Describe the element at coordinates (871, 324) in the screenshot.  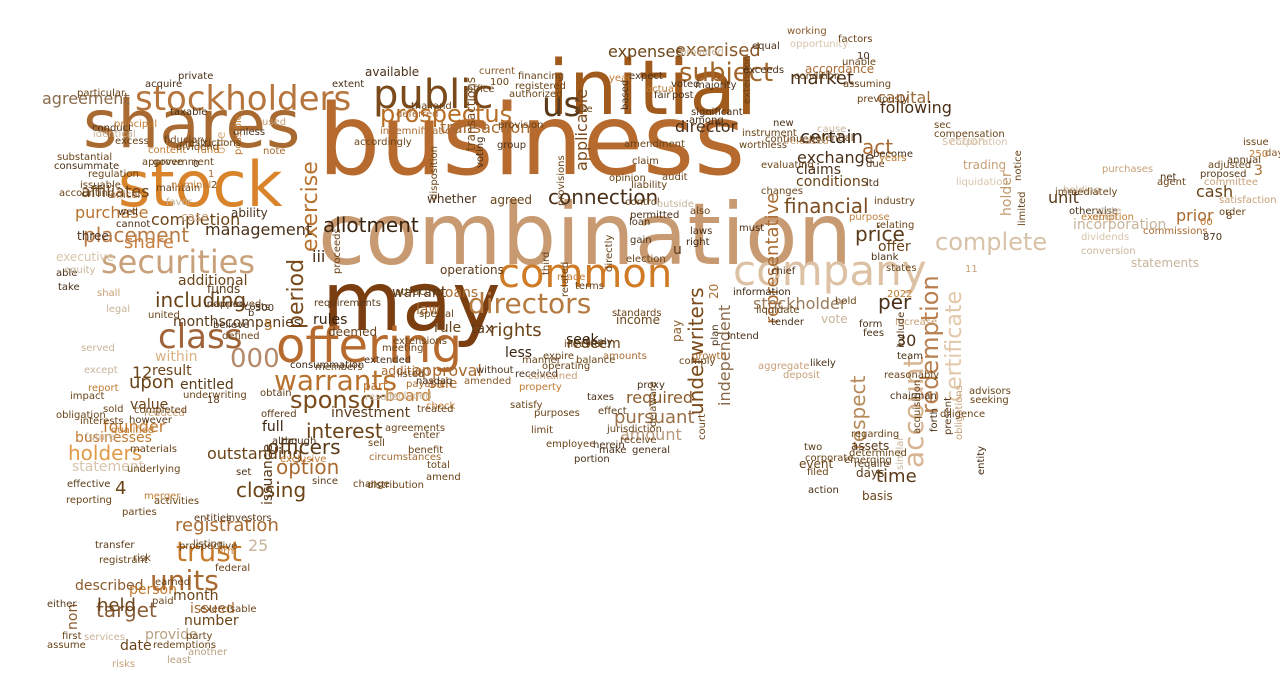
I see `word-form: form` at that location.